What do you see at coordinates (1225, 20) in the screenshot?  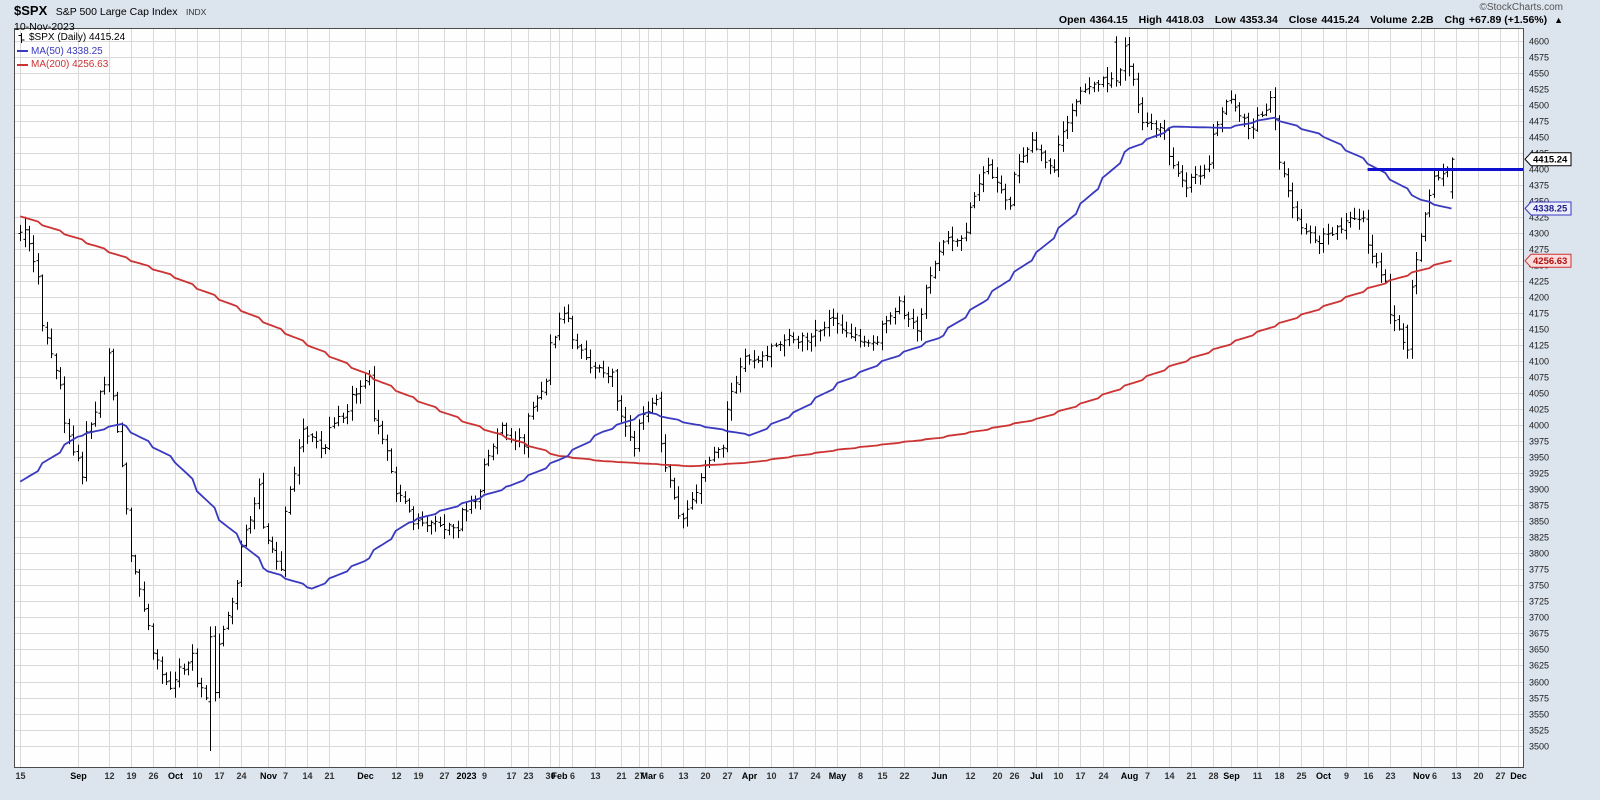 I see `quote-low-label: Low` at bounding box center [1225, 20].